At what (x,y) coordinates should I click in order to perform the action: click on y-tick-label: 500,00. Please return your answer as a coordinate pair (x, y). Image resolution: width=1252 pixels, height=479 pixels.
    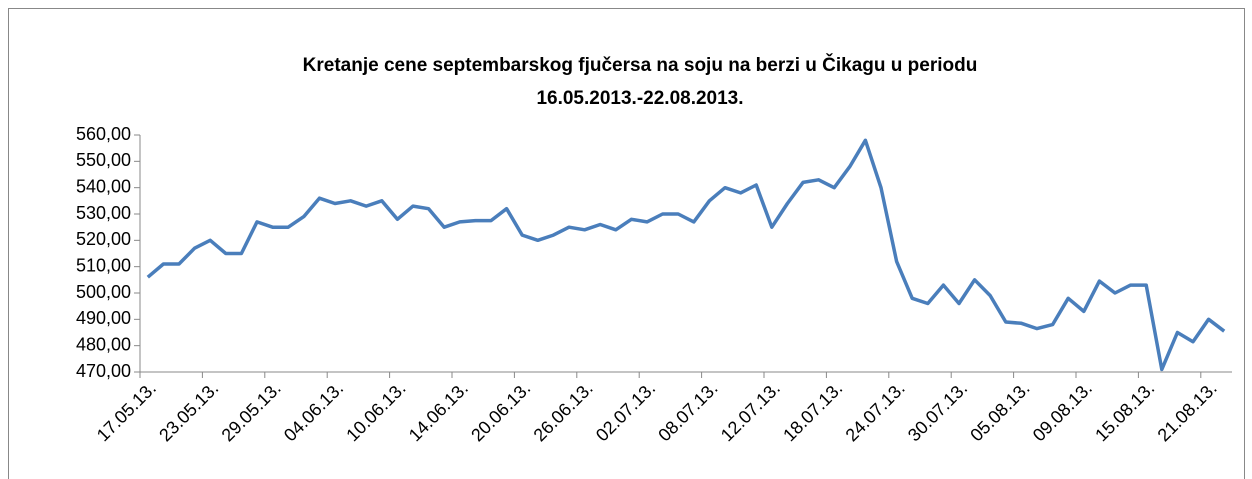
    Looking at the image, I should click on (103, 292).